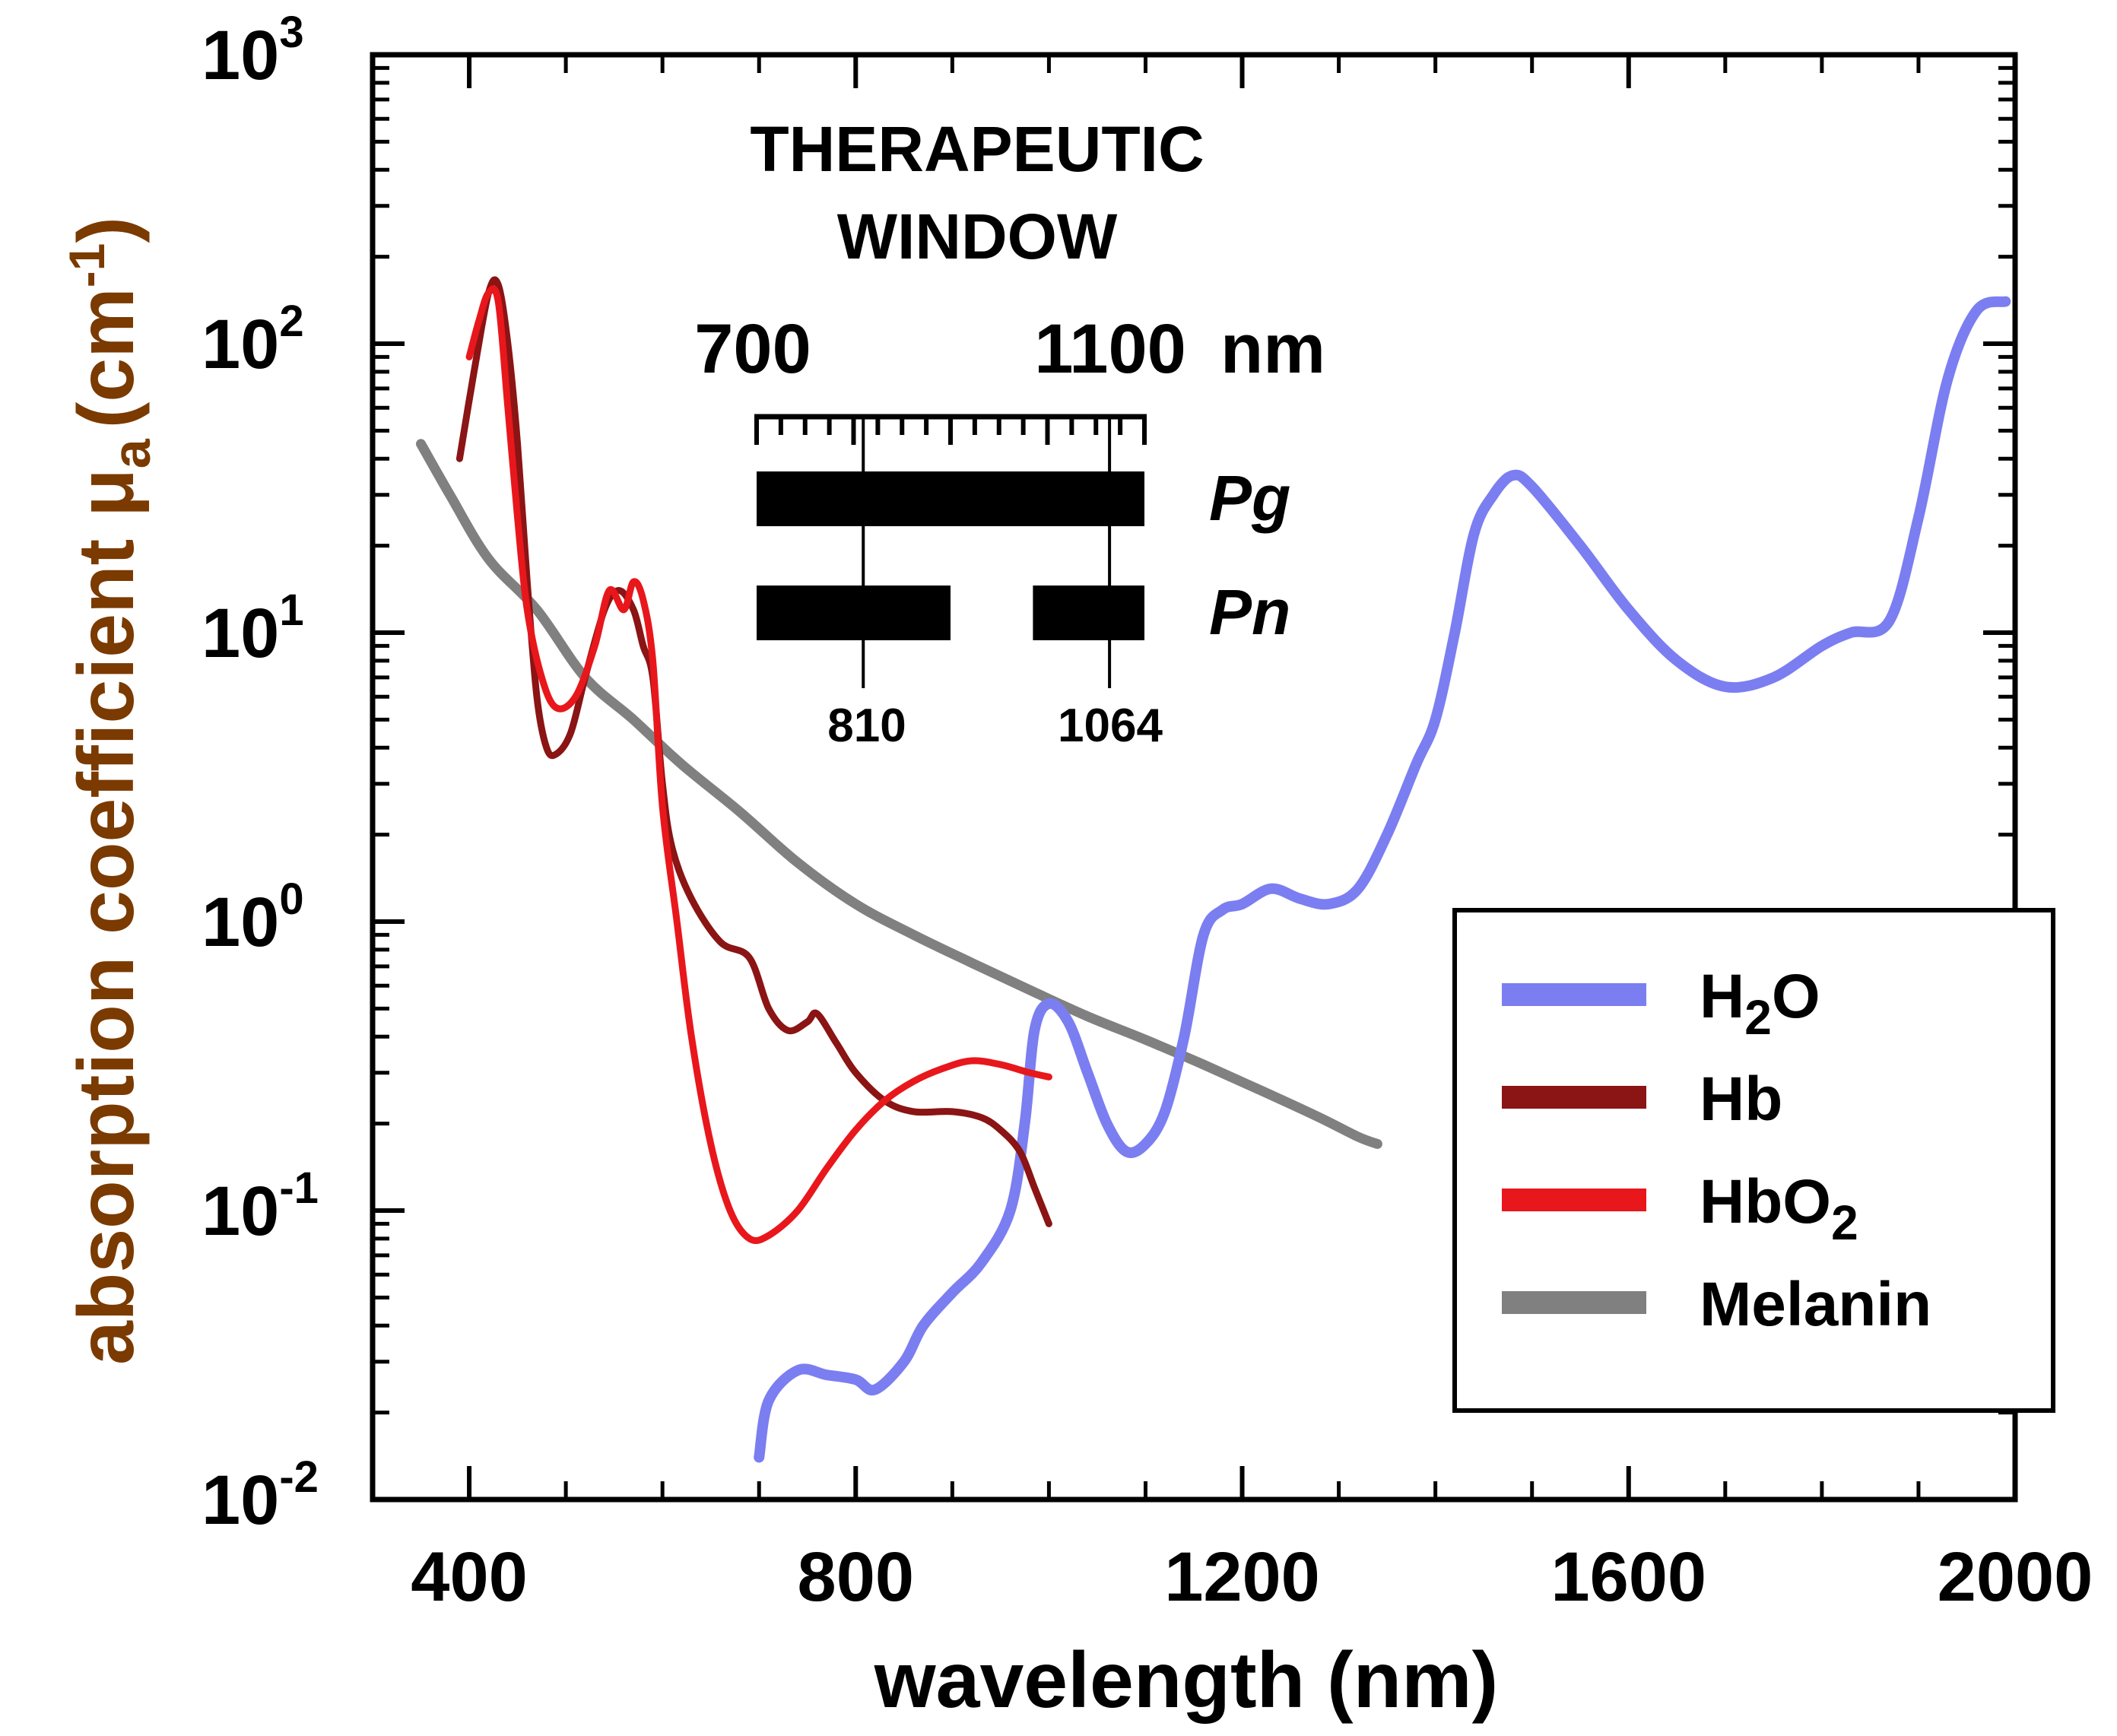  I want to click on y-axis-title-unit: (cm, so click(106, 357).